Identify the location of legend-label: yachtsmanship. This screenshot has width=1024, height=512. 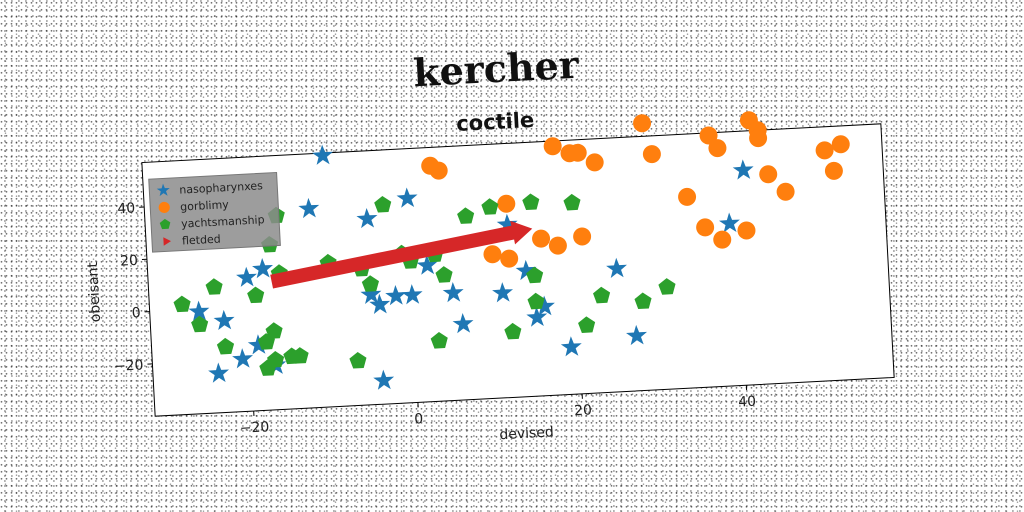
(223, 221).